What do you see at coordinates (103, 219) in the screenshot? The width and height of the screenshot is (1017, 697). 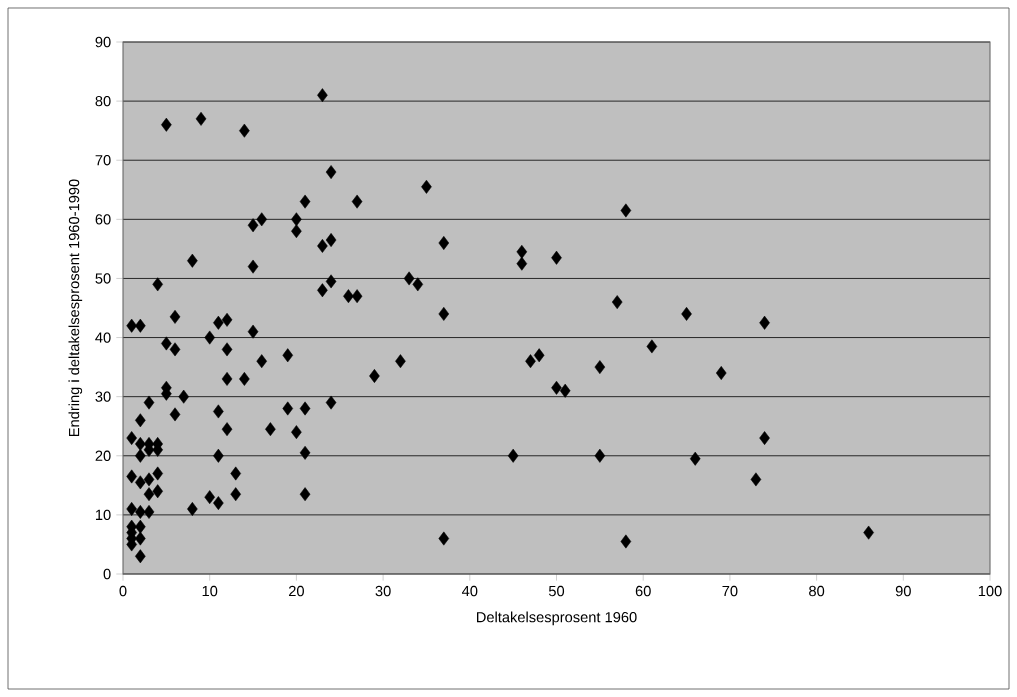 I see `y-tick-label: 60` at bounding box center [103, 219].